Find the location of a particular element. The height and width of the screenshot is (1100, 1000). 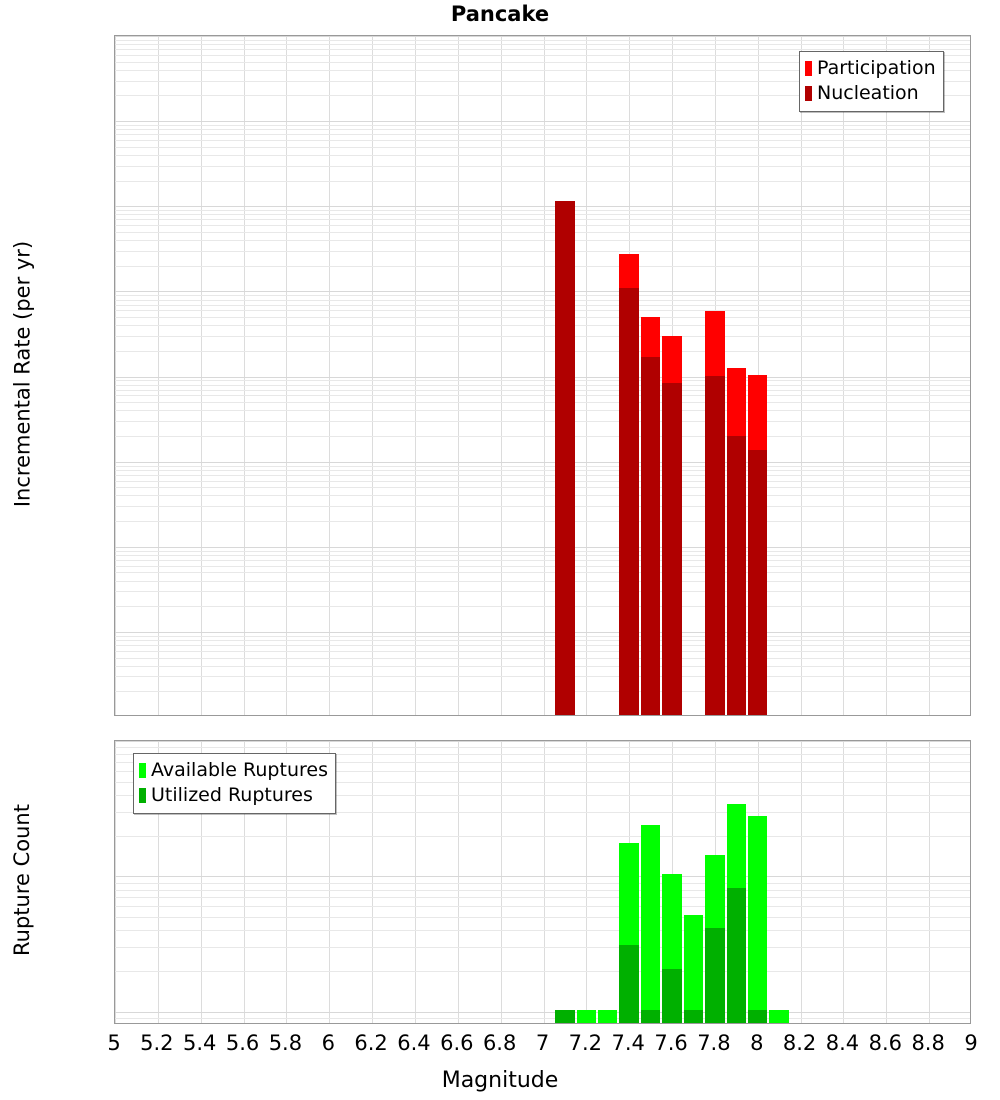

legend-item: Participation is located at coordinates (870, 68).